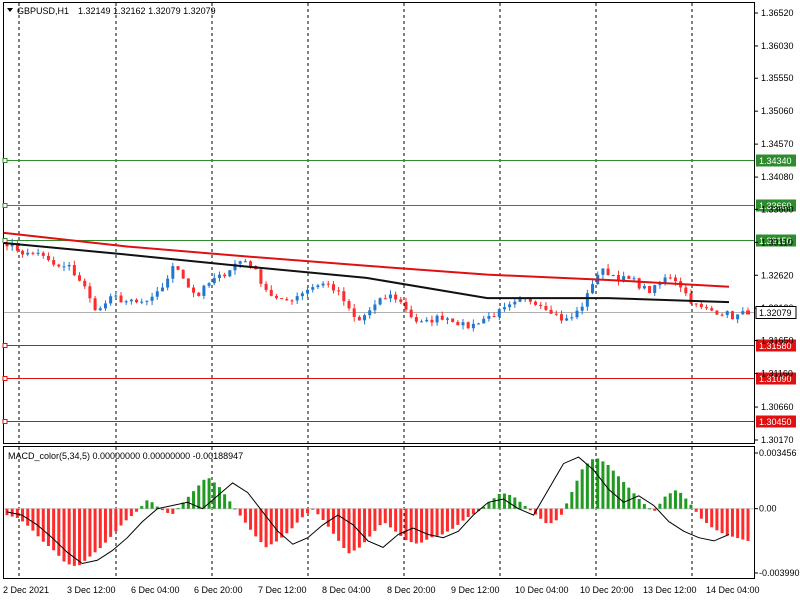 The image size is (800, 605). Describe the element at coordinates (542, 590) in the screenshot. I see `time-axis-label: 10 Dec 04:00` at that location.